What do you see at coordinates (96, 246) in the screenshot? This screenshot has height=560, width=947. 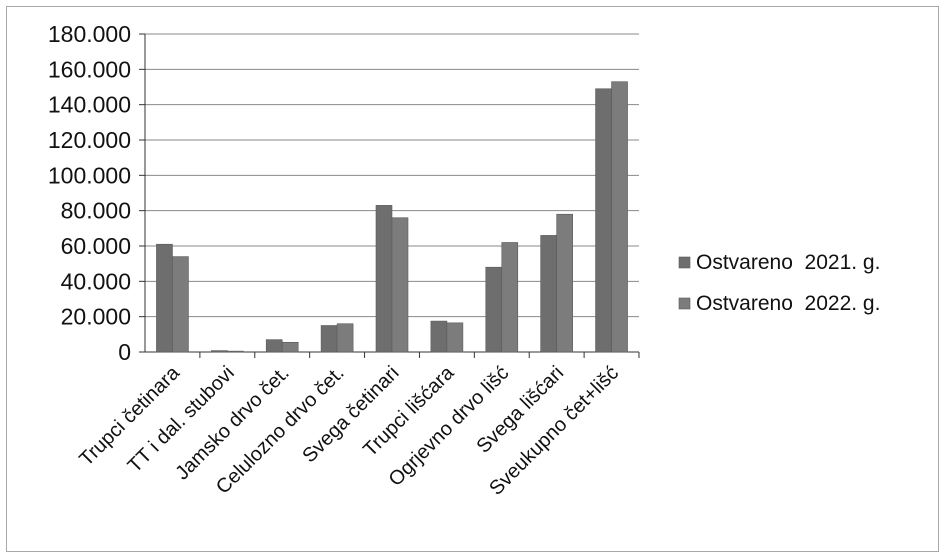 I see `y-tick-label: 60.000` at bounding box center [96, 246].